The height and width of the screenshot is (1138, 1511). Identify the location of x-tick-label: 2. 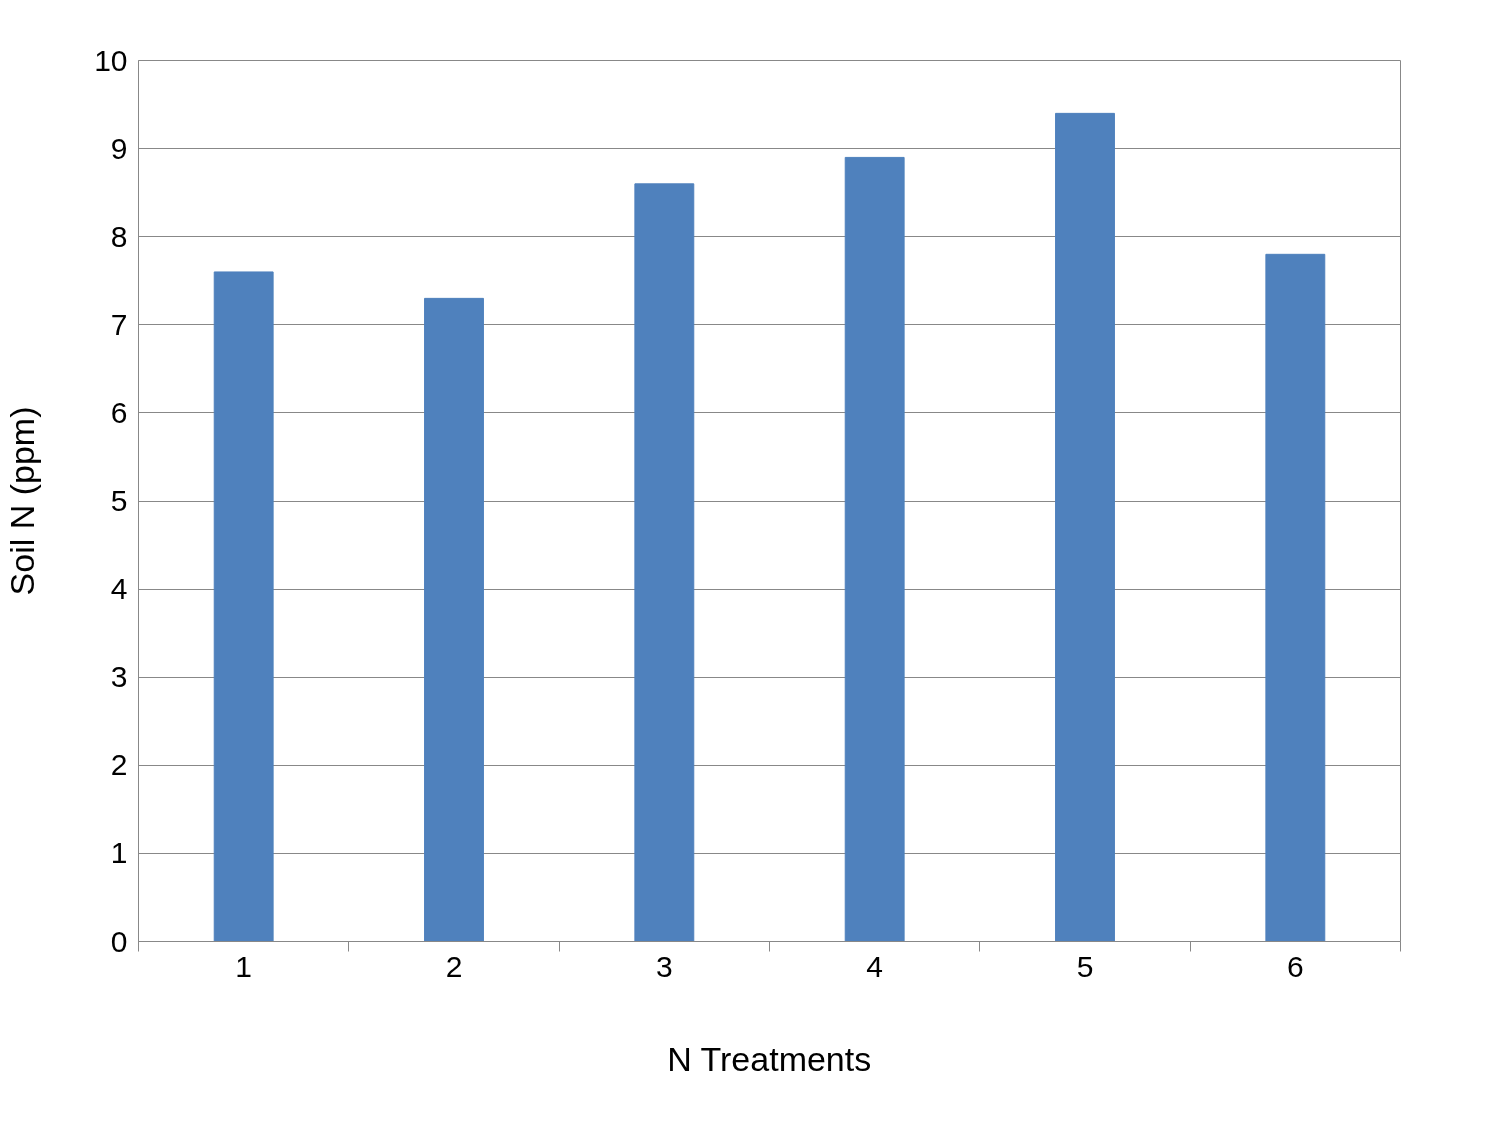
(454, 966).